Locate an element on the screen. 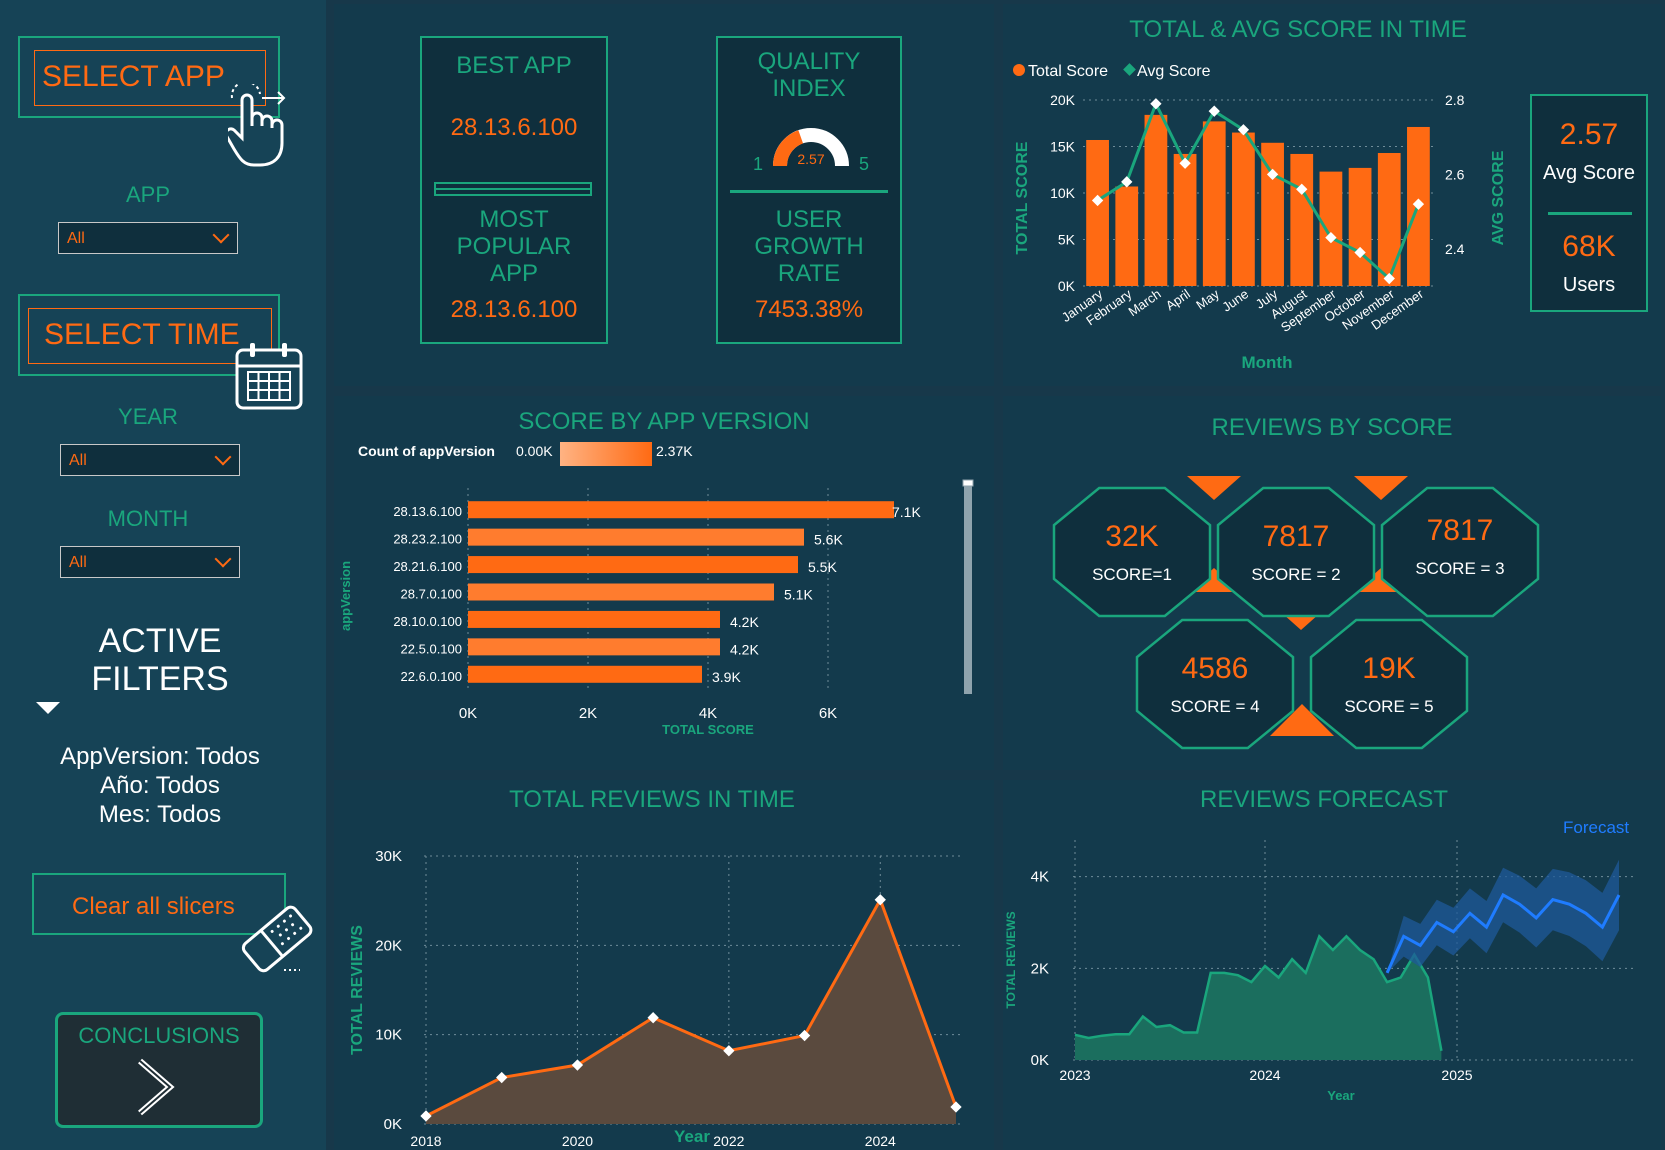  y-axis-title: appVersion is located at coordinates (345, 596).